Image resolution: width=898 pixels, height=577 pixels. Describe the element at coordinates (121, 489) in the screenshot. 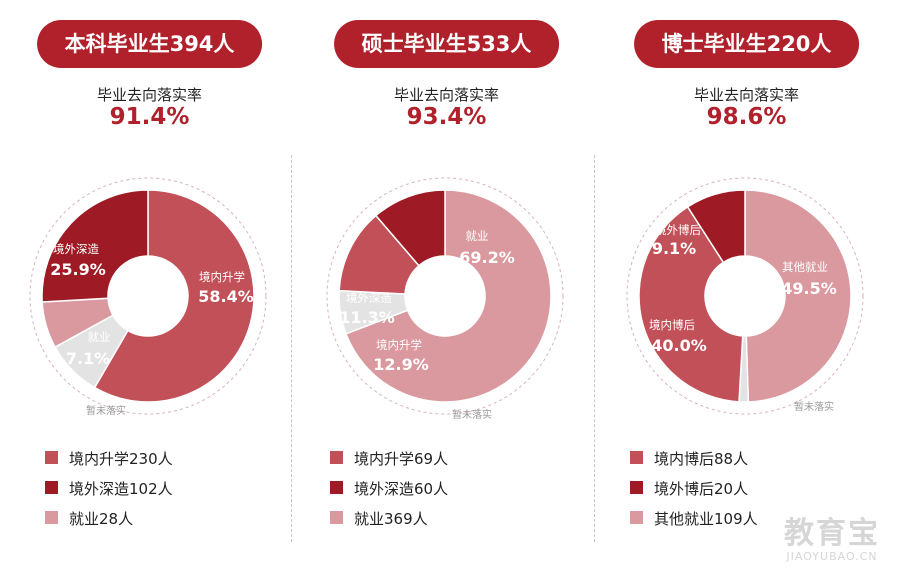

I see `legend-label: 境外深造102人` at that location.